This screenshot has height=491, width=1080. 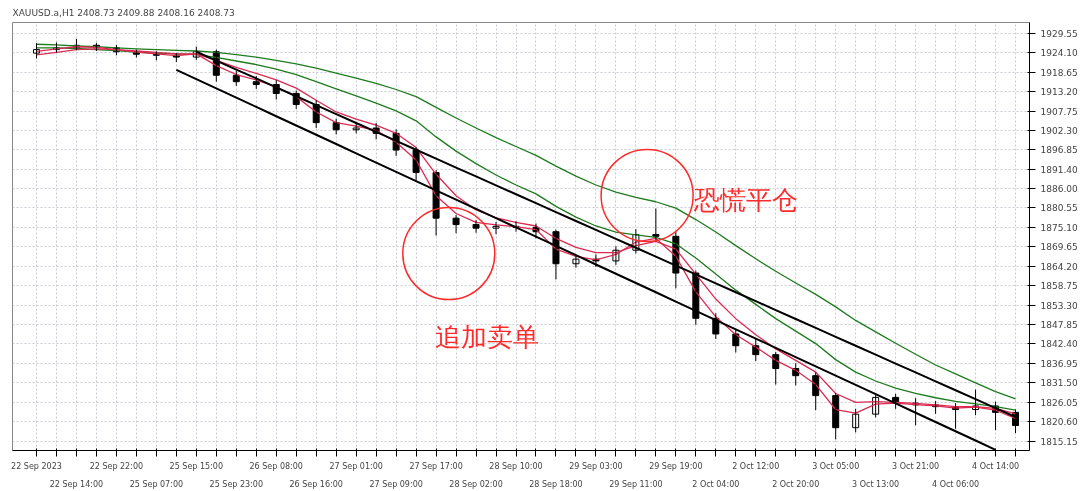 What do you see at coordinates (476, 484) in the screenshot?
I see `x-tick-label: 28 Sep 02:00` at bounding box center [476, 484].